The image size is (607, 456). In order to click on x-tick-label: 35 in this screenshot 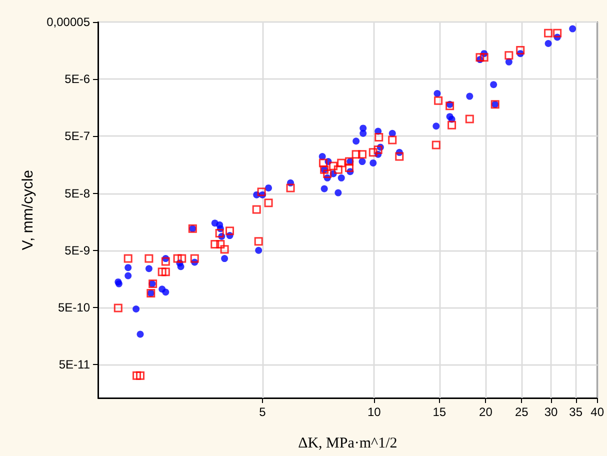, I will do `click(576, 412)`.